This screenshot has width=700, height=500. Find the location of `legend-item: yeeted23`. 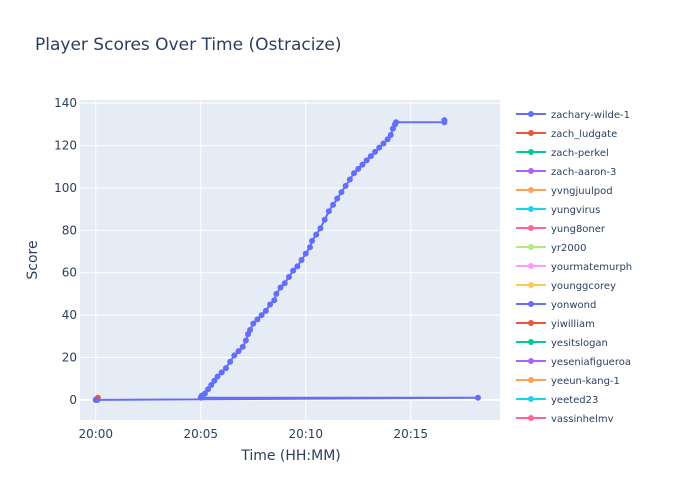

legend-item: yeeted23 is located at coordinates (557, 400).